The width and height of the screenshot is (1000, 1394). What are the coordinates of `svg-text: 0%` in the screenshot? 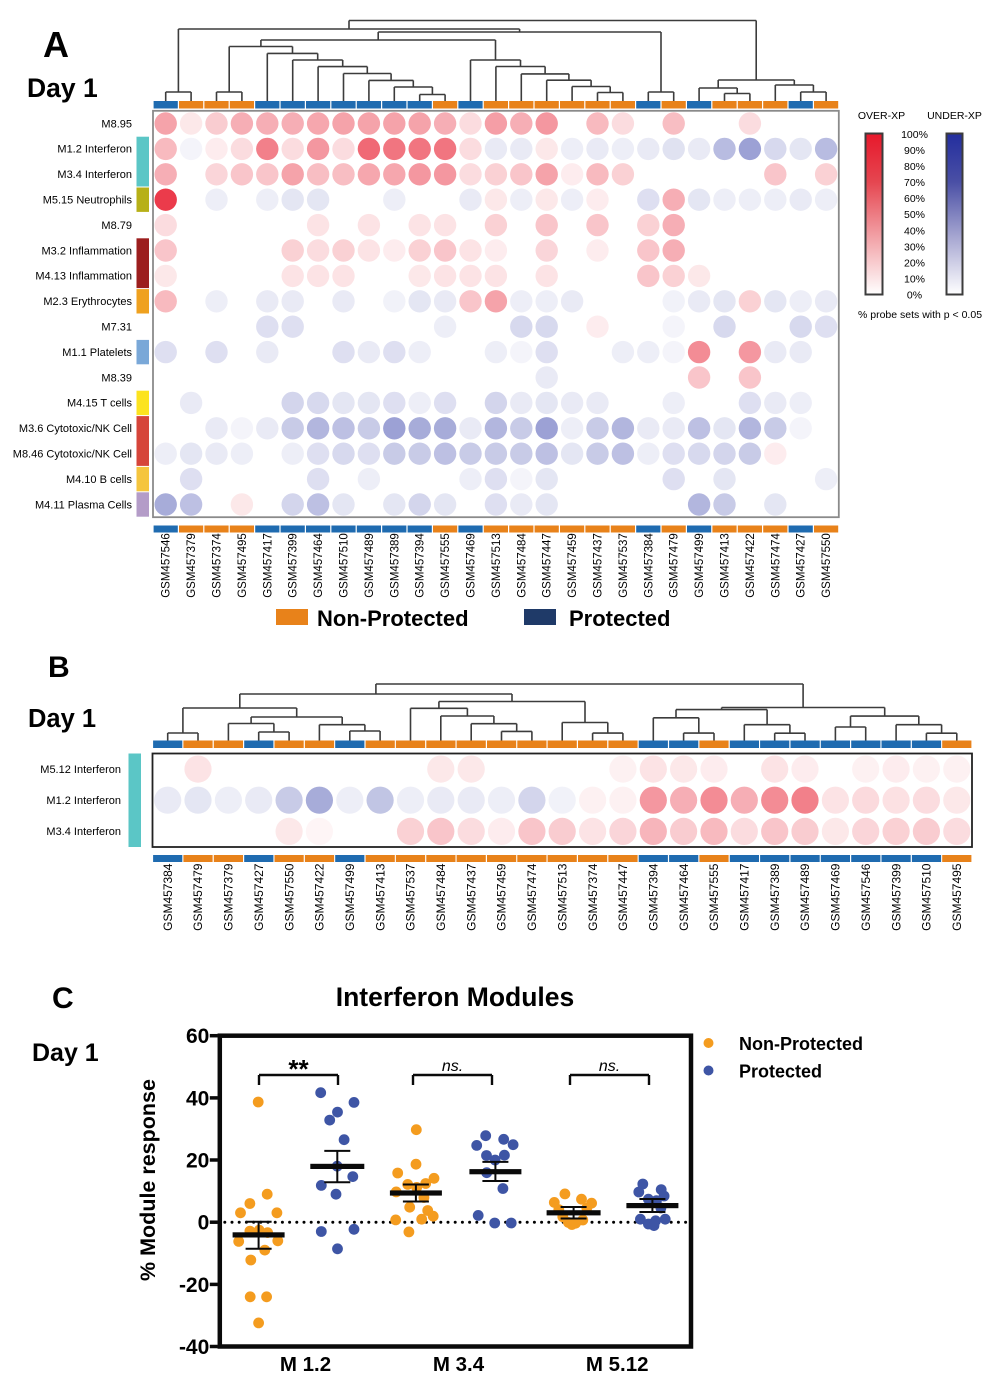 It's located at (914, 296).